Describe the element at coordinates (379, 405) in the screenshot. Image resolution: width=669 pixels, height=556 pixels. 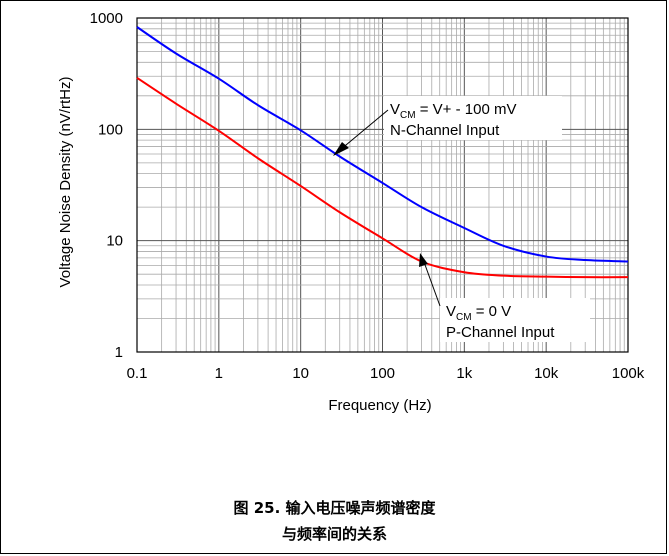
I see `x-axis-title: Frequency (Hz)` at that location.